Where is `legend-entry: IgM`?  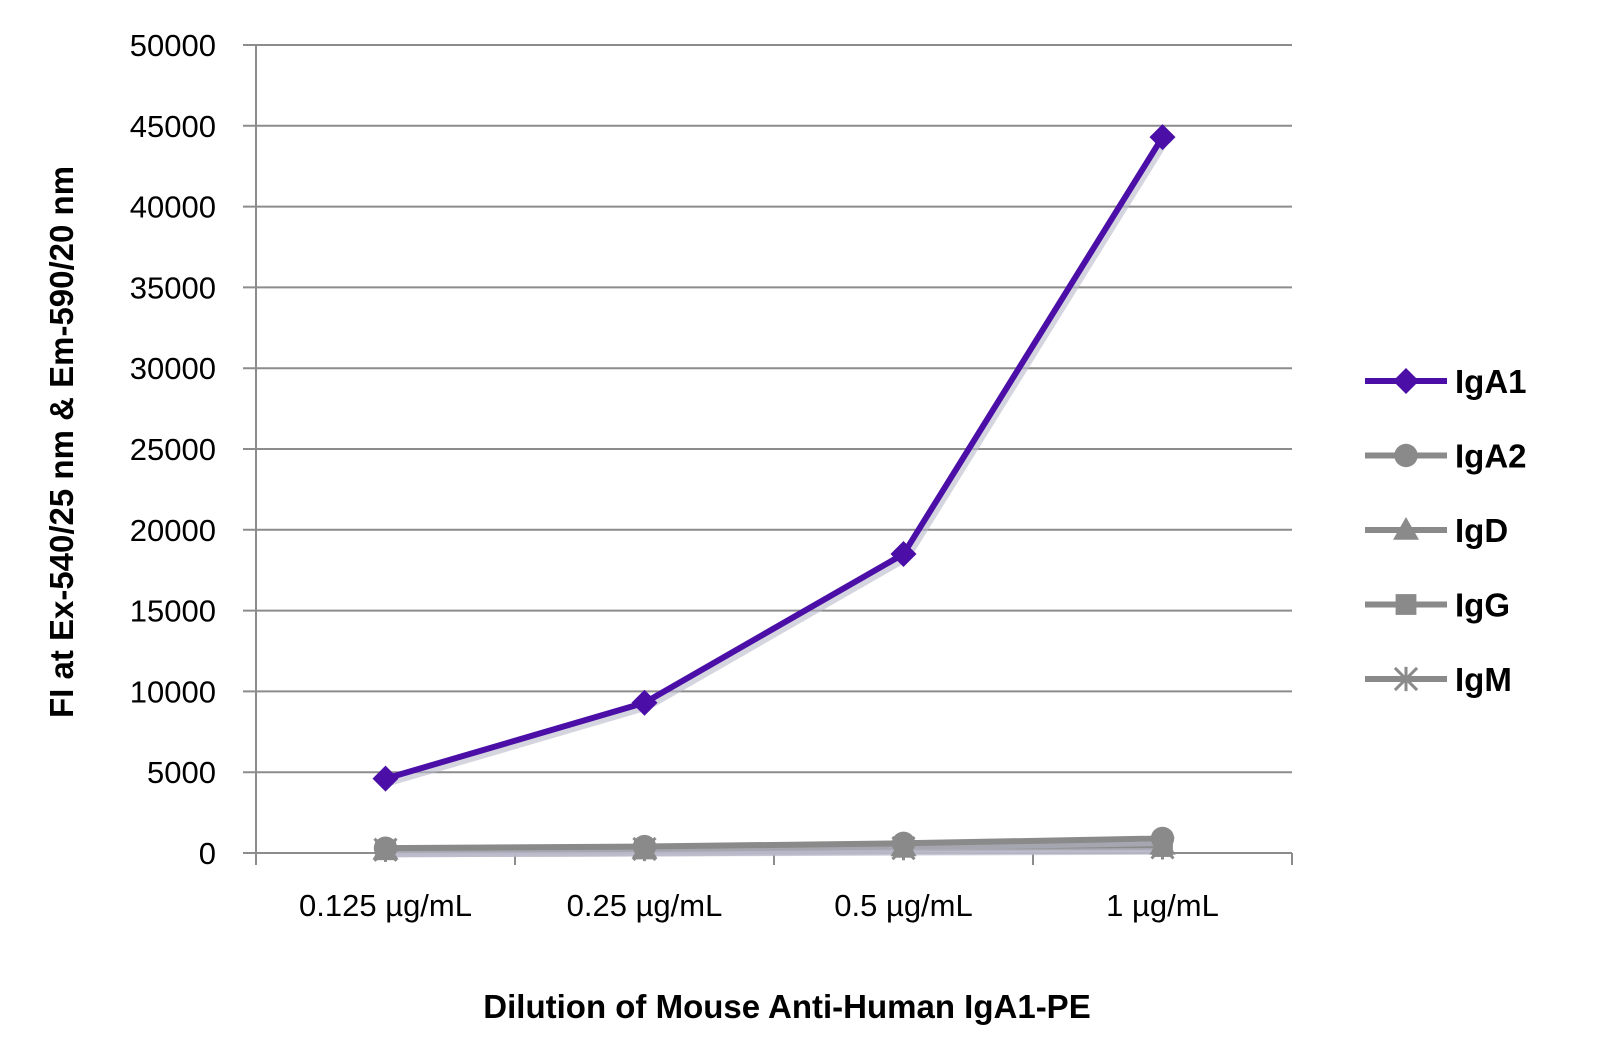
legend-entry: IgM is located at coordinates (1438, 679).